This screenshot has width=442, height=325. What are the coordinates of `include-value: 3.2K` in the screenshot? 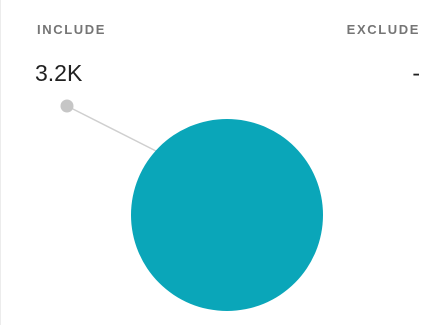 It's located at (59, 73).